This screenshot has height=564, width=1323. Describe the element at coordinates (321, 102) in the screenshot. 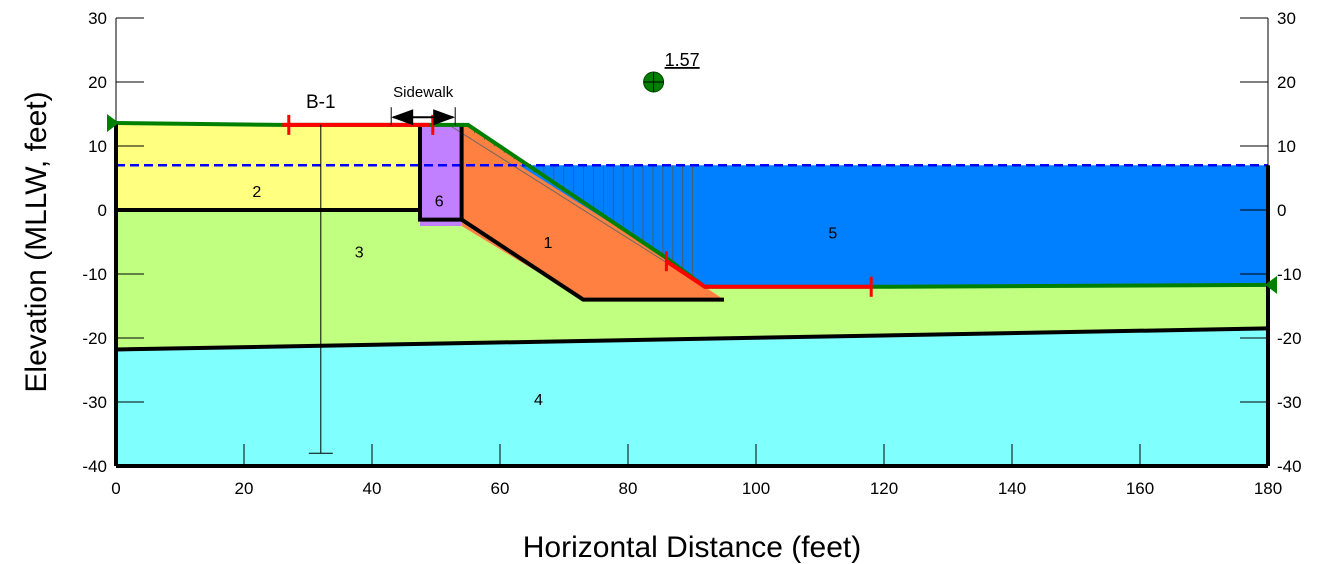

I see `boring-label: B-1` at that location.